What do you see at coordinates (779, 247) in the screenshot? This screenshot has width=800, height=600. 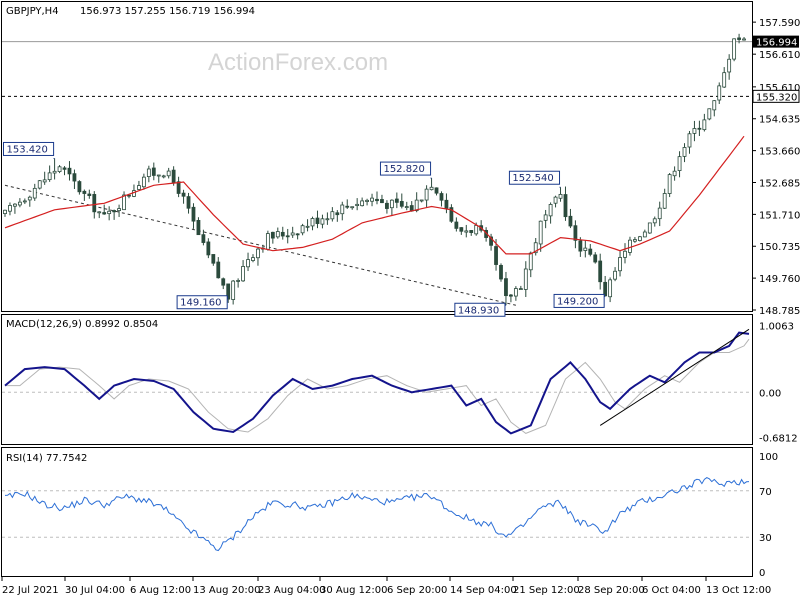 I see `price-tick-label: 150.735` at bounding box center [779, 247].